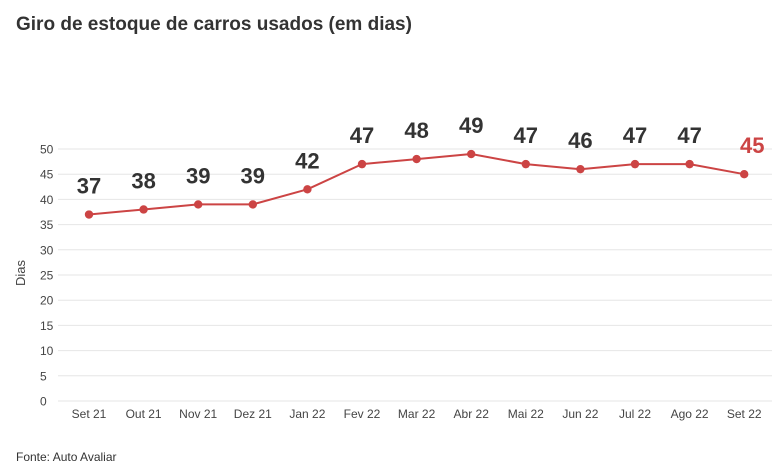 The width and height of the screenshot is (779, 474). I want to click on data-label: 49, so click(471, 125).